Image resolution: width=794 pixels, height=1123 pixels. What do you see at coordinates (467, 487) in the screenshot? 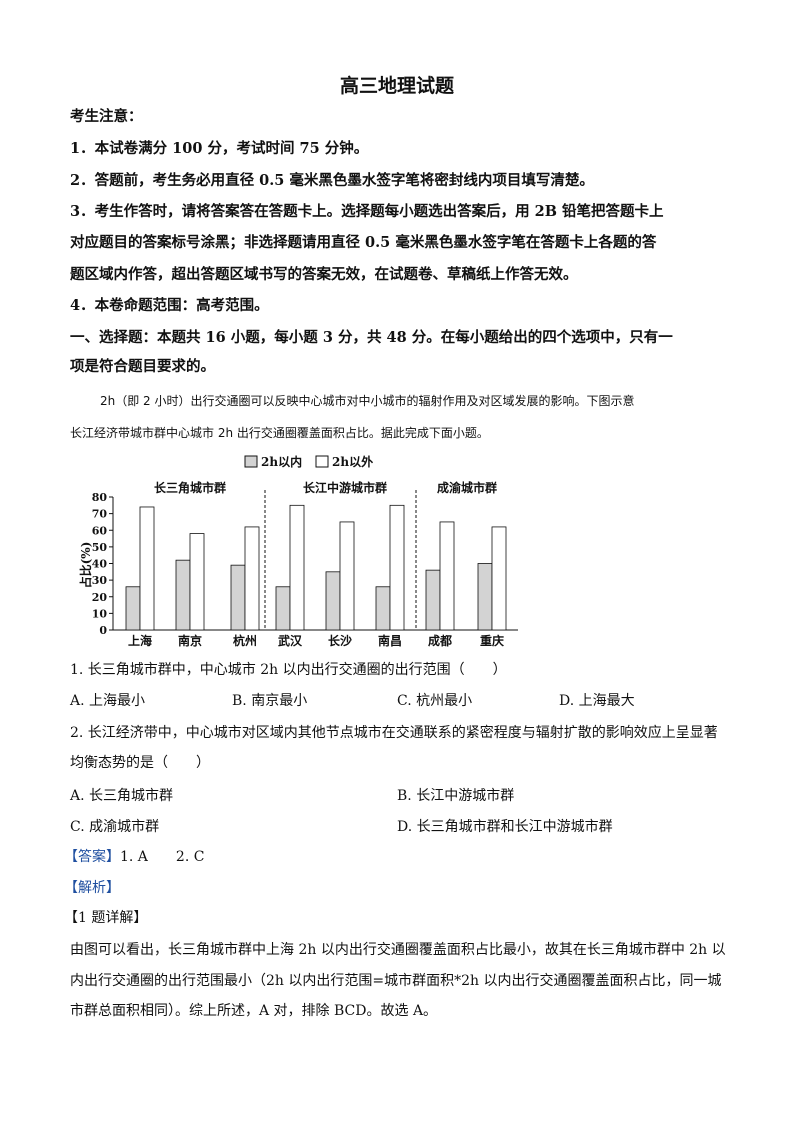
I see `group-label: 成渝城市群` at bounding box center [467, 487].